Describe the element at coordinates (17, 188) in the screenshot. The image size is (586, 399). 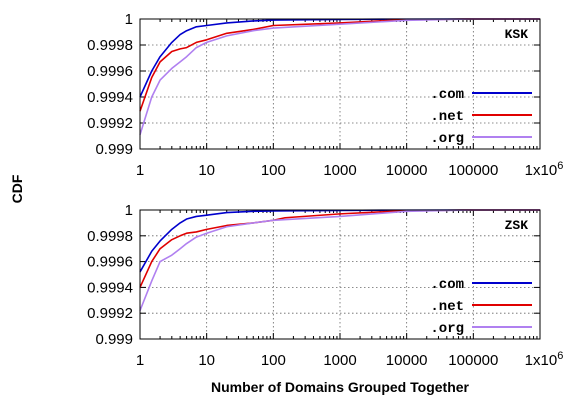
I see `y-axis-title: CDF` at that location.